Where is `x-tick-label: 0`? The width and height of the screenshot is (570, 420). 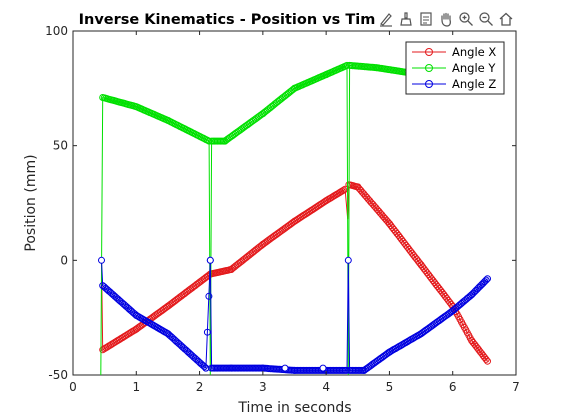 x-tick-label: 0 is located at coordinates (73, 387).